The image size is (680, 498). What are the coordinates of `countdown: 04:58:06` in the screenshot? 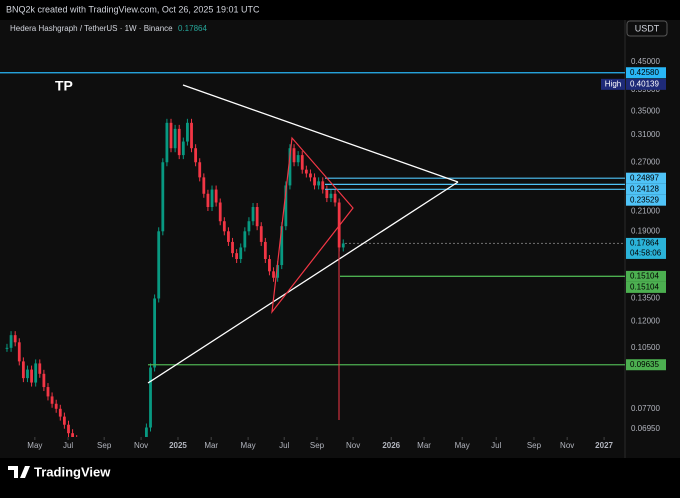 It's located at (646, 253).